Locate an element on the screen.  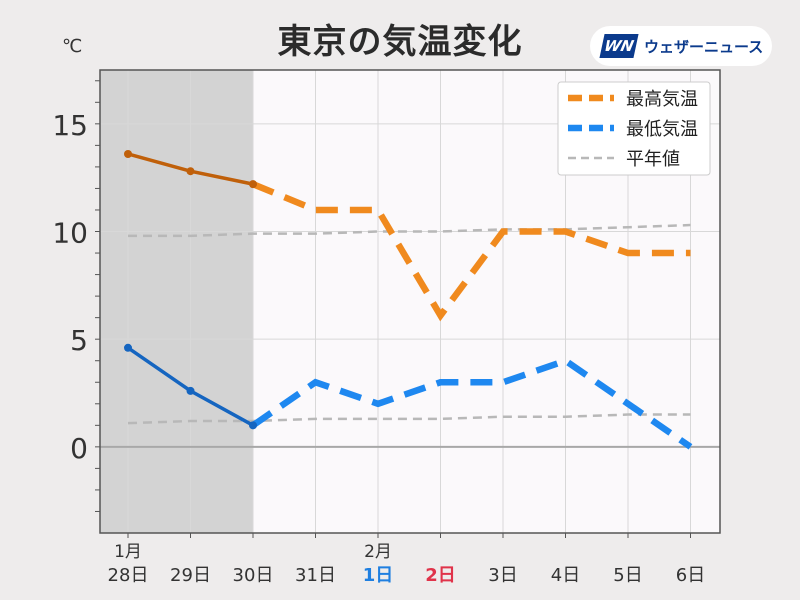
y-tick-label: 5 is located at coordinates (79, 340).